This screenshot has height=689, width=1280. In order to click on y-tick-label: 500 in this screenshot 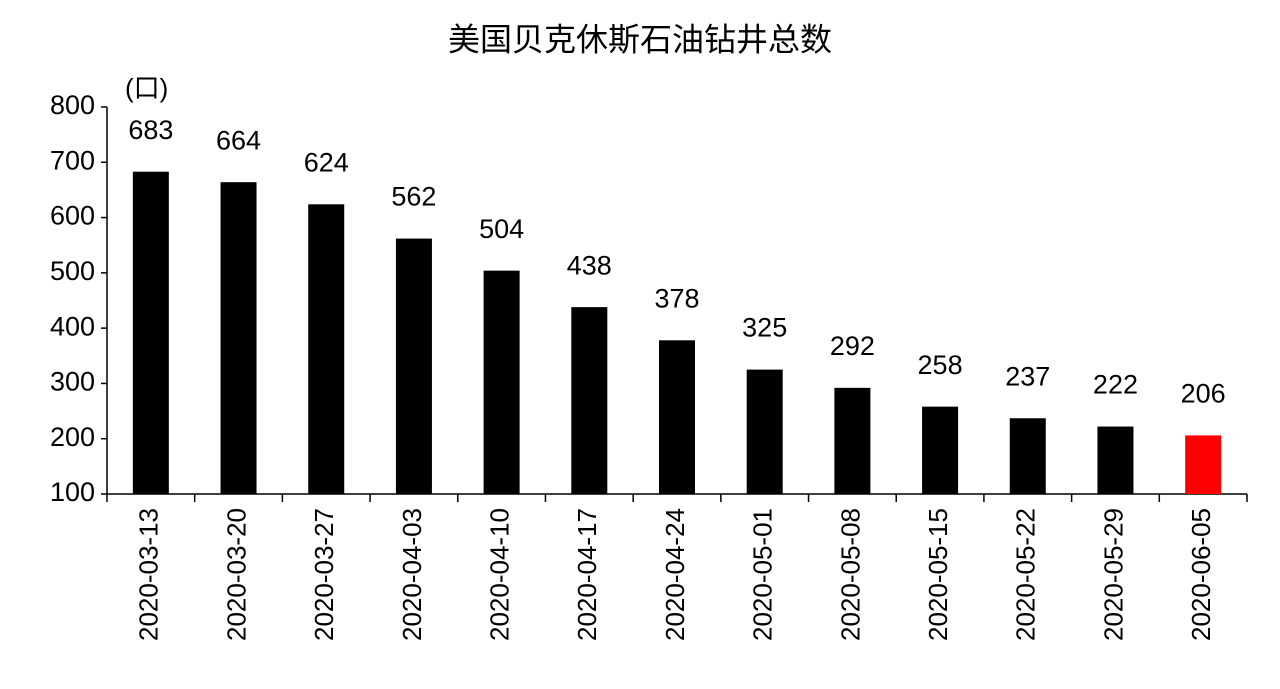, I will do `click(72, 271)`.